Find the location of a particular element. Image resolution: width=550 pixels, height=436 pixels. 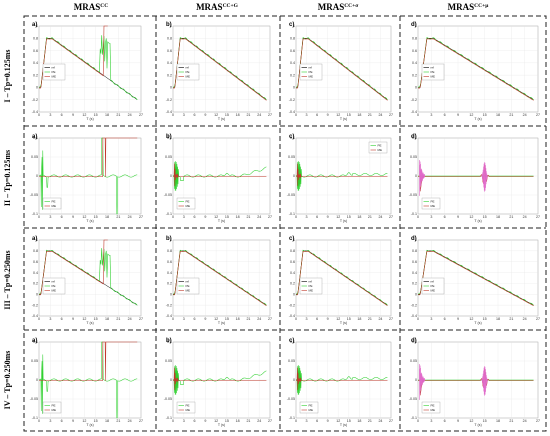

series-me is located at coordinates (342, 278).